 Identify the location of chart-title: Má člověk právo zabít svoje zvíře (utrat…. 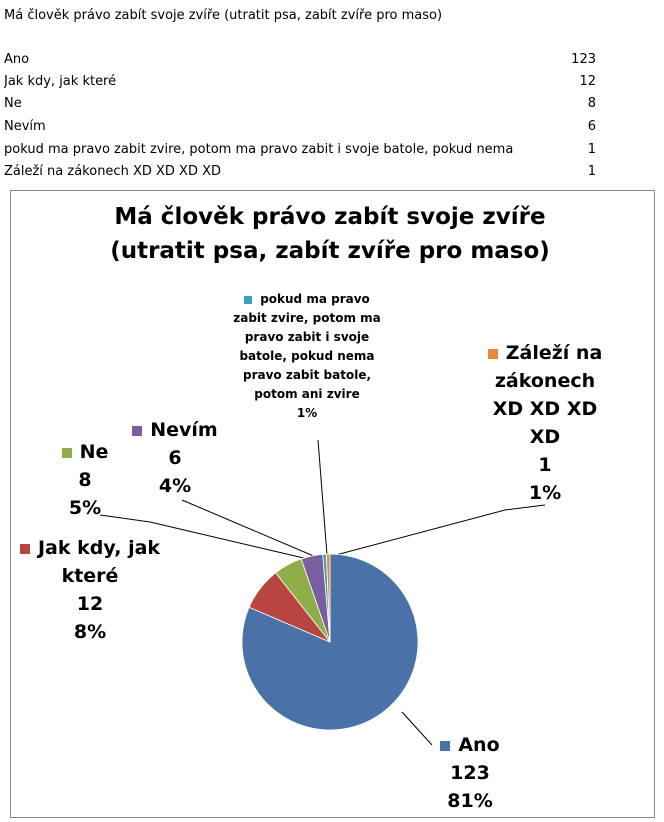
(330, 234).